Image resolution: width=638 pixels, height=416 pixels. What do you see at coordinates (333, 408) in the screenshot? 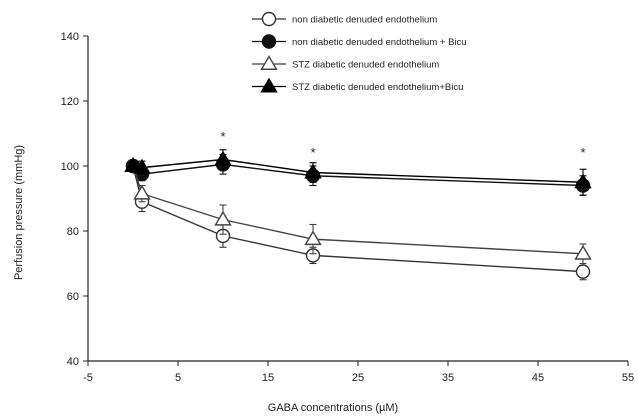
I see `x-axis-title: GABA concentrations (µM)` at bounding box center [333, 408].